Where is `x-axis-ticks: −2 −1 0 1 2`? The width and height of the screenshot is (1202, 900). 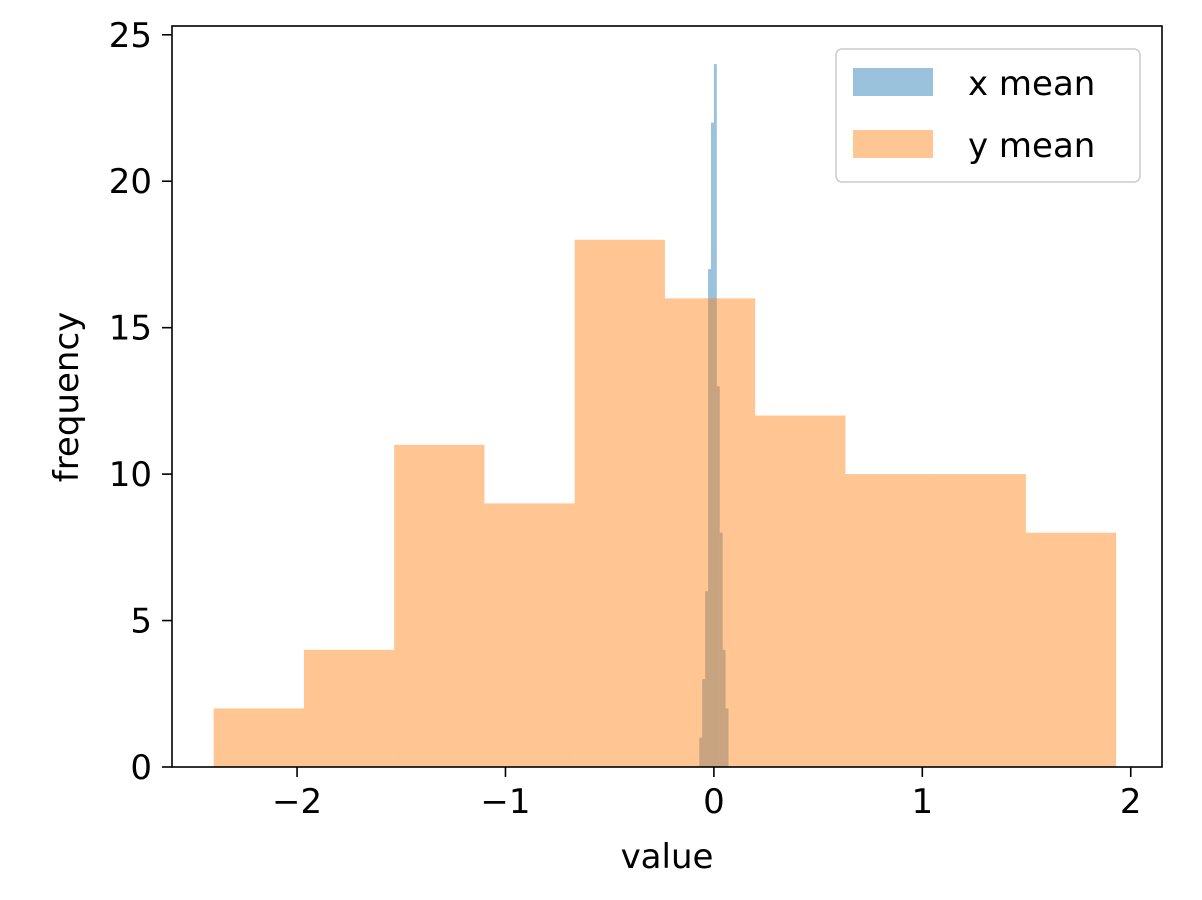 x-axis-ticks: −2 −1 0 1 2 is located at coordinates (707, 794).